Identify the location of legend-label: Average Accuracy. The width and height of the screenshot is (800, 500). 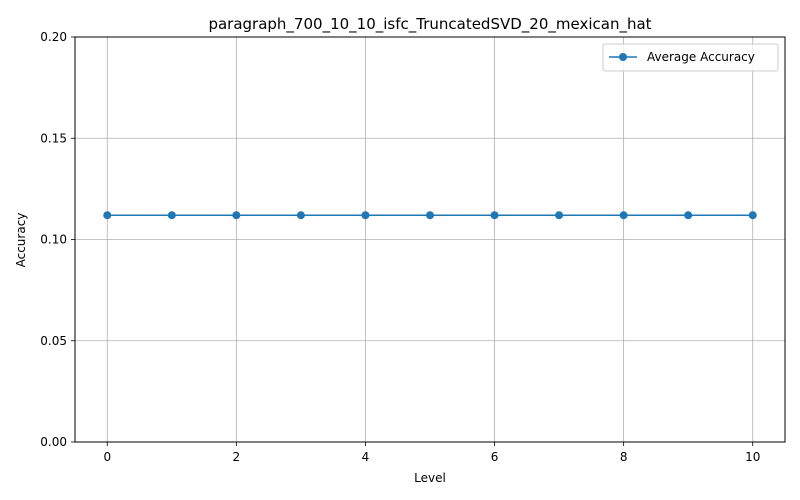
(701, 57).